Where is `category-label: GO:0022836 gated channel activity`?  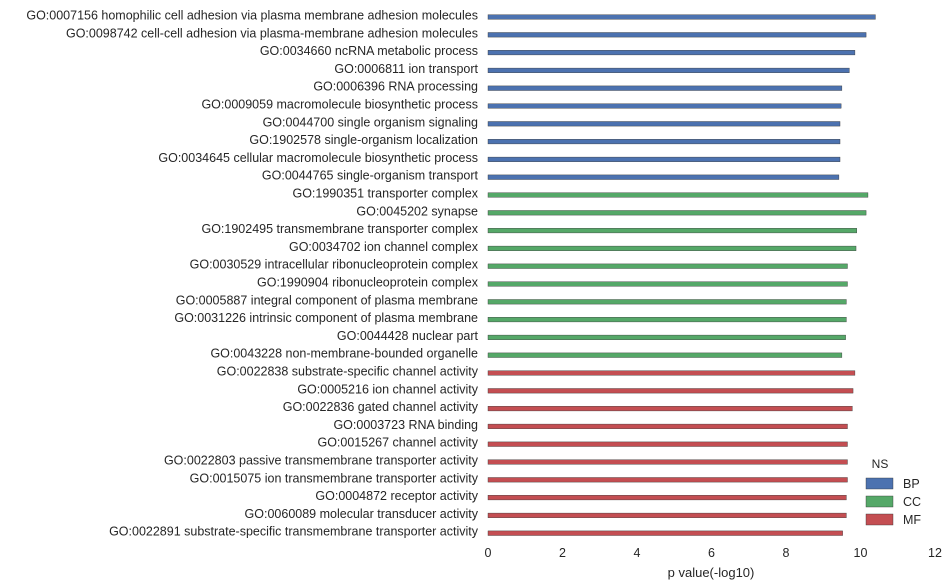
category-label: GO:0022836 gated channel activity is located at coordinates (381, 407).